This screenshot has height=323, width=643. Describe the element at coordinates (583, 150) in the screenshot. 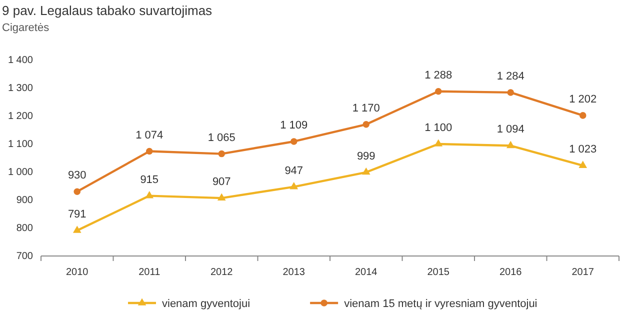

I see `data-label: 1 023` at that location.